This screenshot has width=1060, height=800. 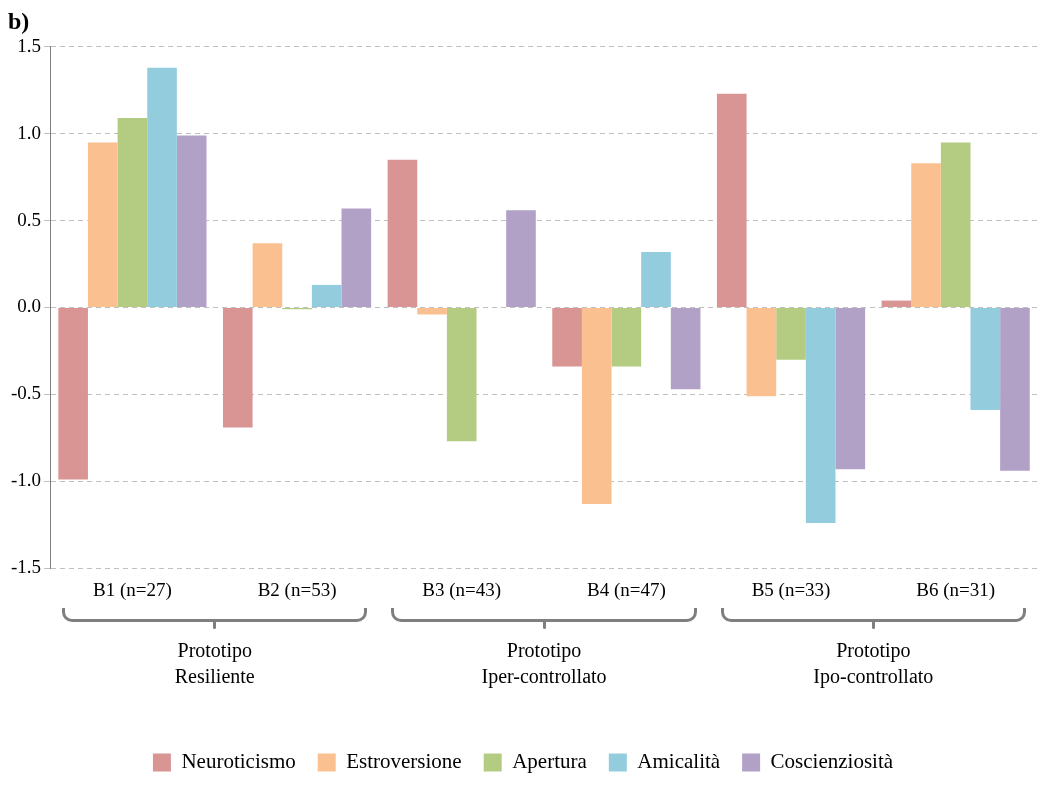 What do you see at coordinates (19, 20) in the screenshot?
I see `chart-title: b)` at bounding box center [19, 20].